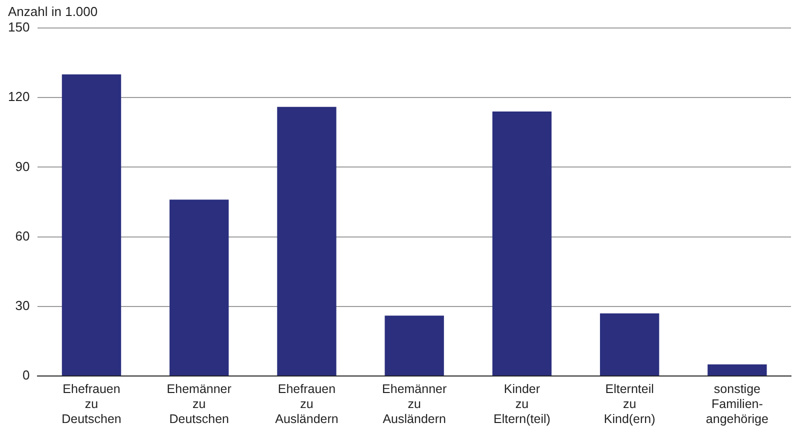 This screenshot has width=793, height=437. I want to click on x-tick-label: Ehefrauen zu Ausländern, so click(306, 404).